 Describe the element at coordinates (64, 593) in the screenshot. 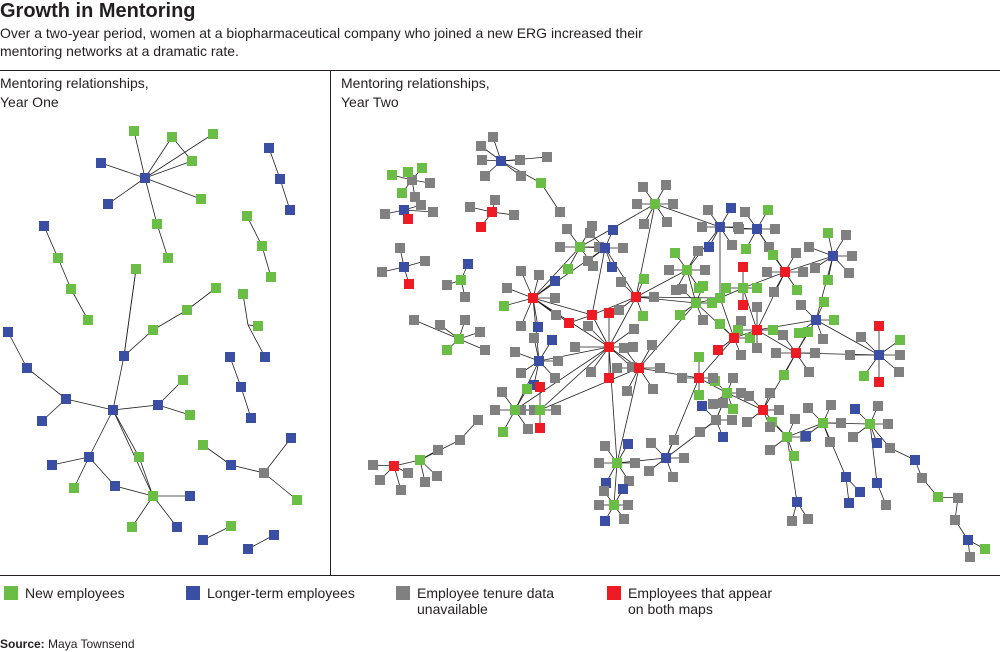

I see `legend-new-employees: New employees` at that location.